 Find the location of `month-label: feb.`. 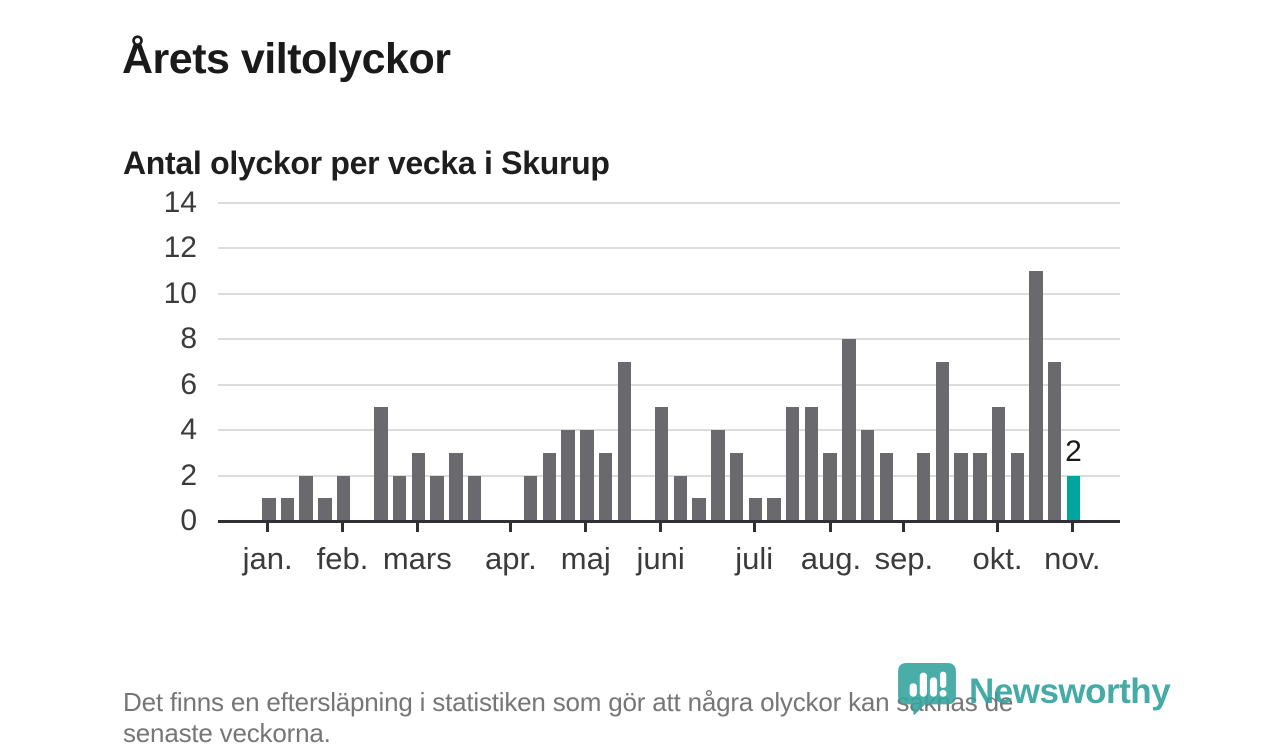

month-label: feb. is located at coordinates (342, 558).